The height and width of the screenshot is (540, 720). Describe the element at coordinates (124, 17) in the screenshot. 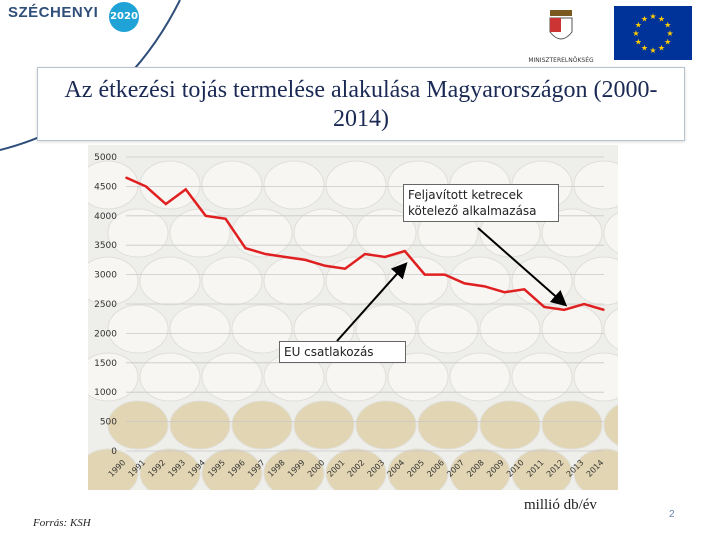

I see `logo-badge: 2020` at that location.